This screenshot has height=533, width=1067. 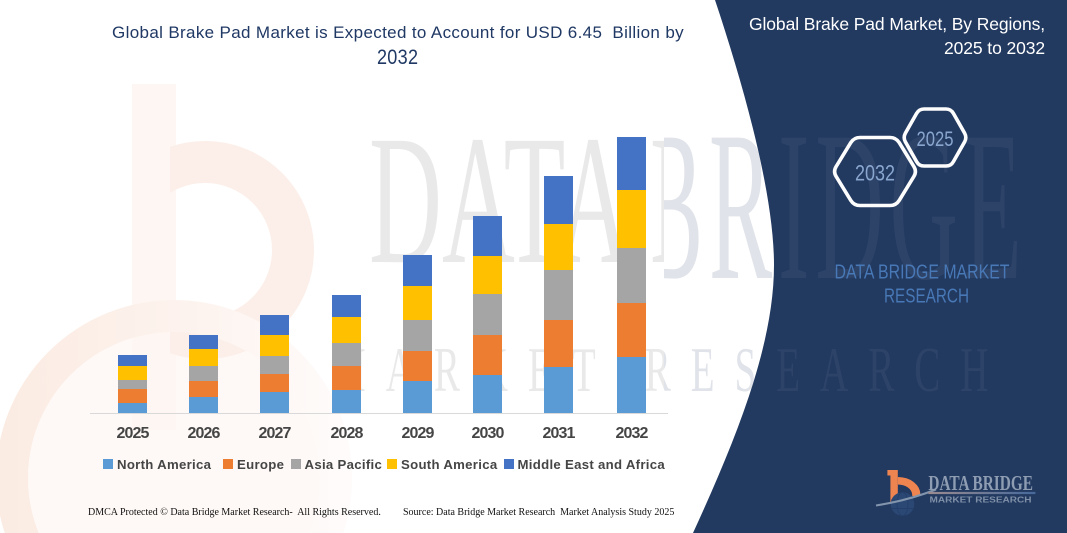 I want to click on svg-text: RESEARCH, so click(x=926, y=297).